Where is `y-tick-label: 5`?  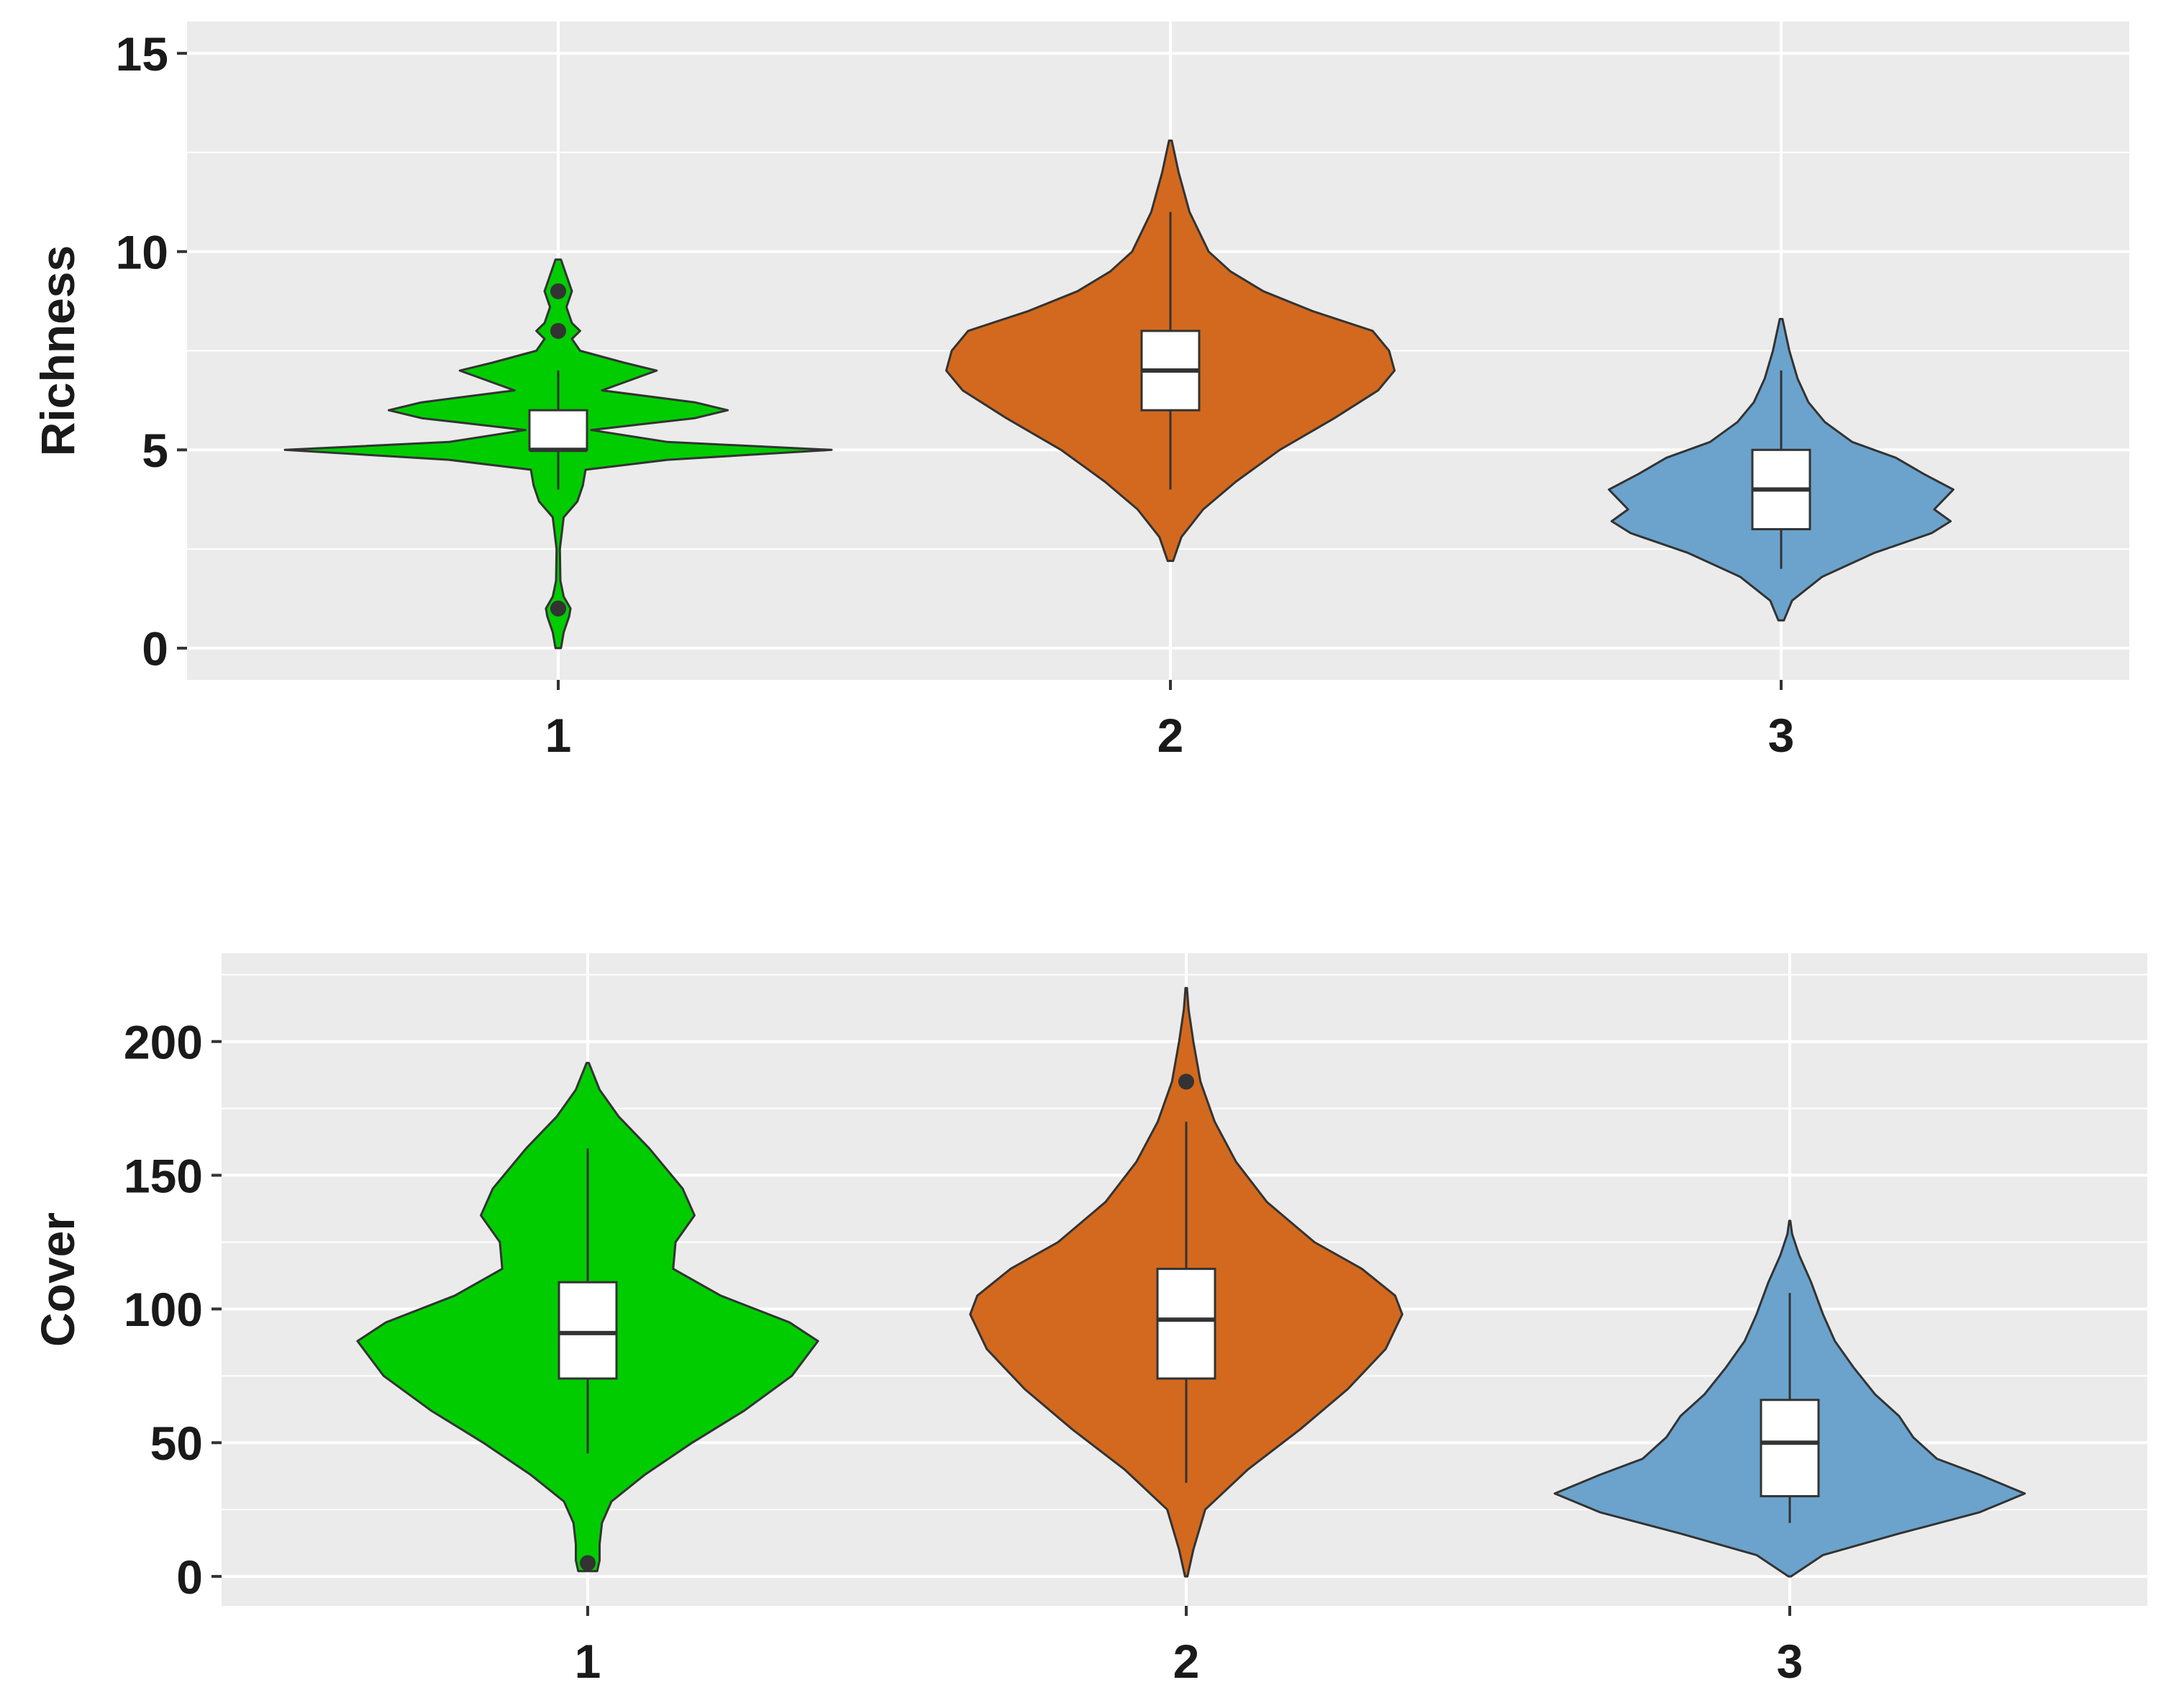 y-tick-label: 5 is located at coordinates (155, 451).